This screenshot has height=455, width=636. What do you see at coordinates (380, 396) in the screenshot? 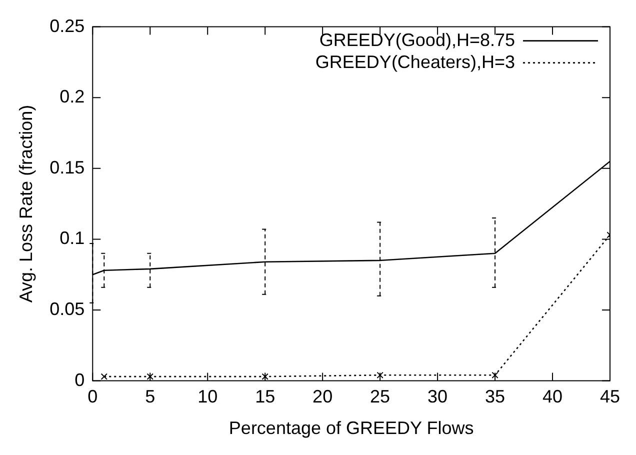
I see `x-tick-label: 25` at bounding box center [380, 396].